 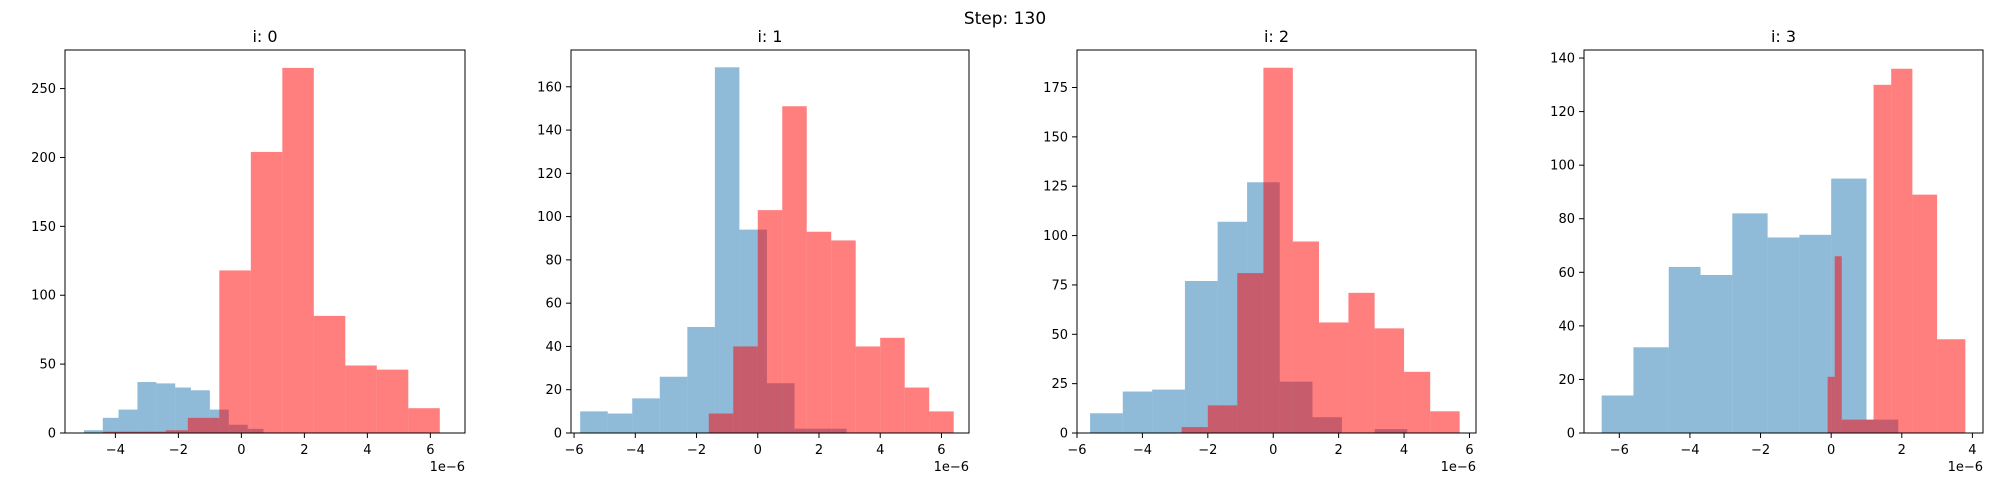 I want to click on y-tick-label: 250, so click(x=43, y=89).